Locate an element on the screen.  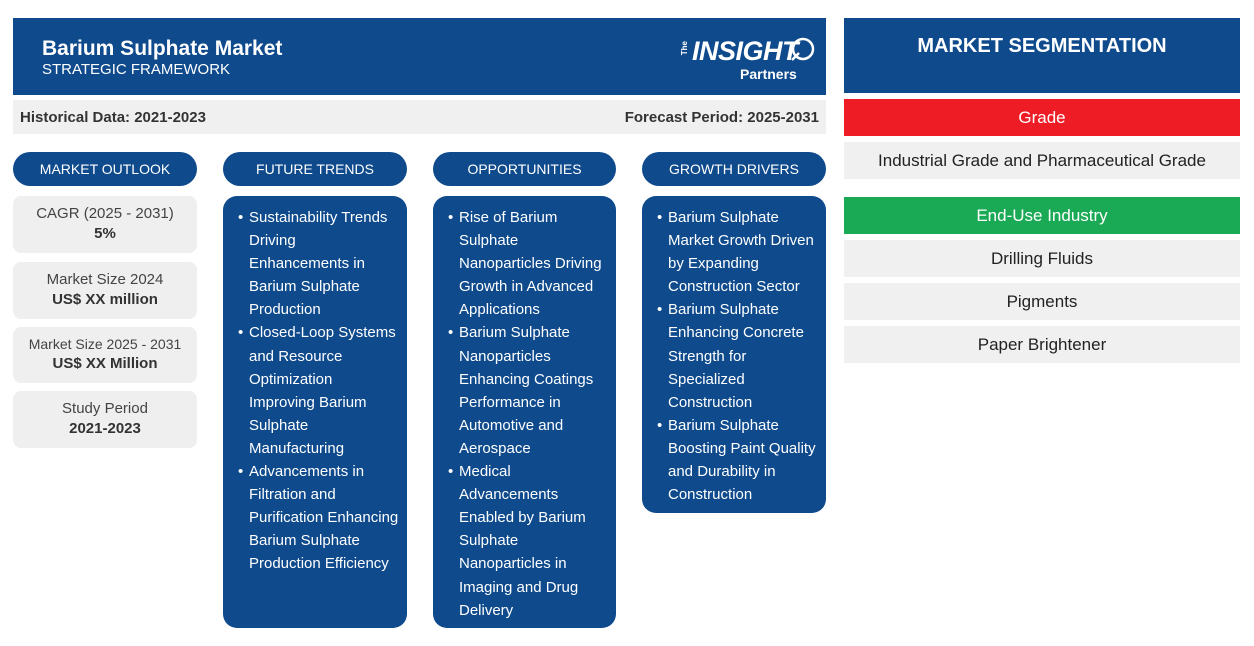
insight-partners-logo: The INSIGHT Partners is located at coordinates (743, 61).